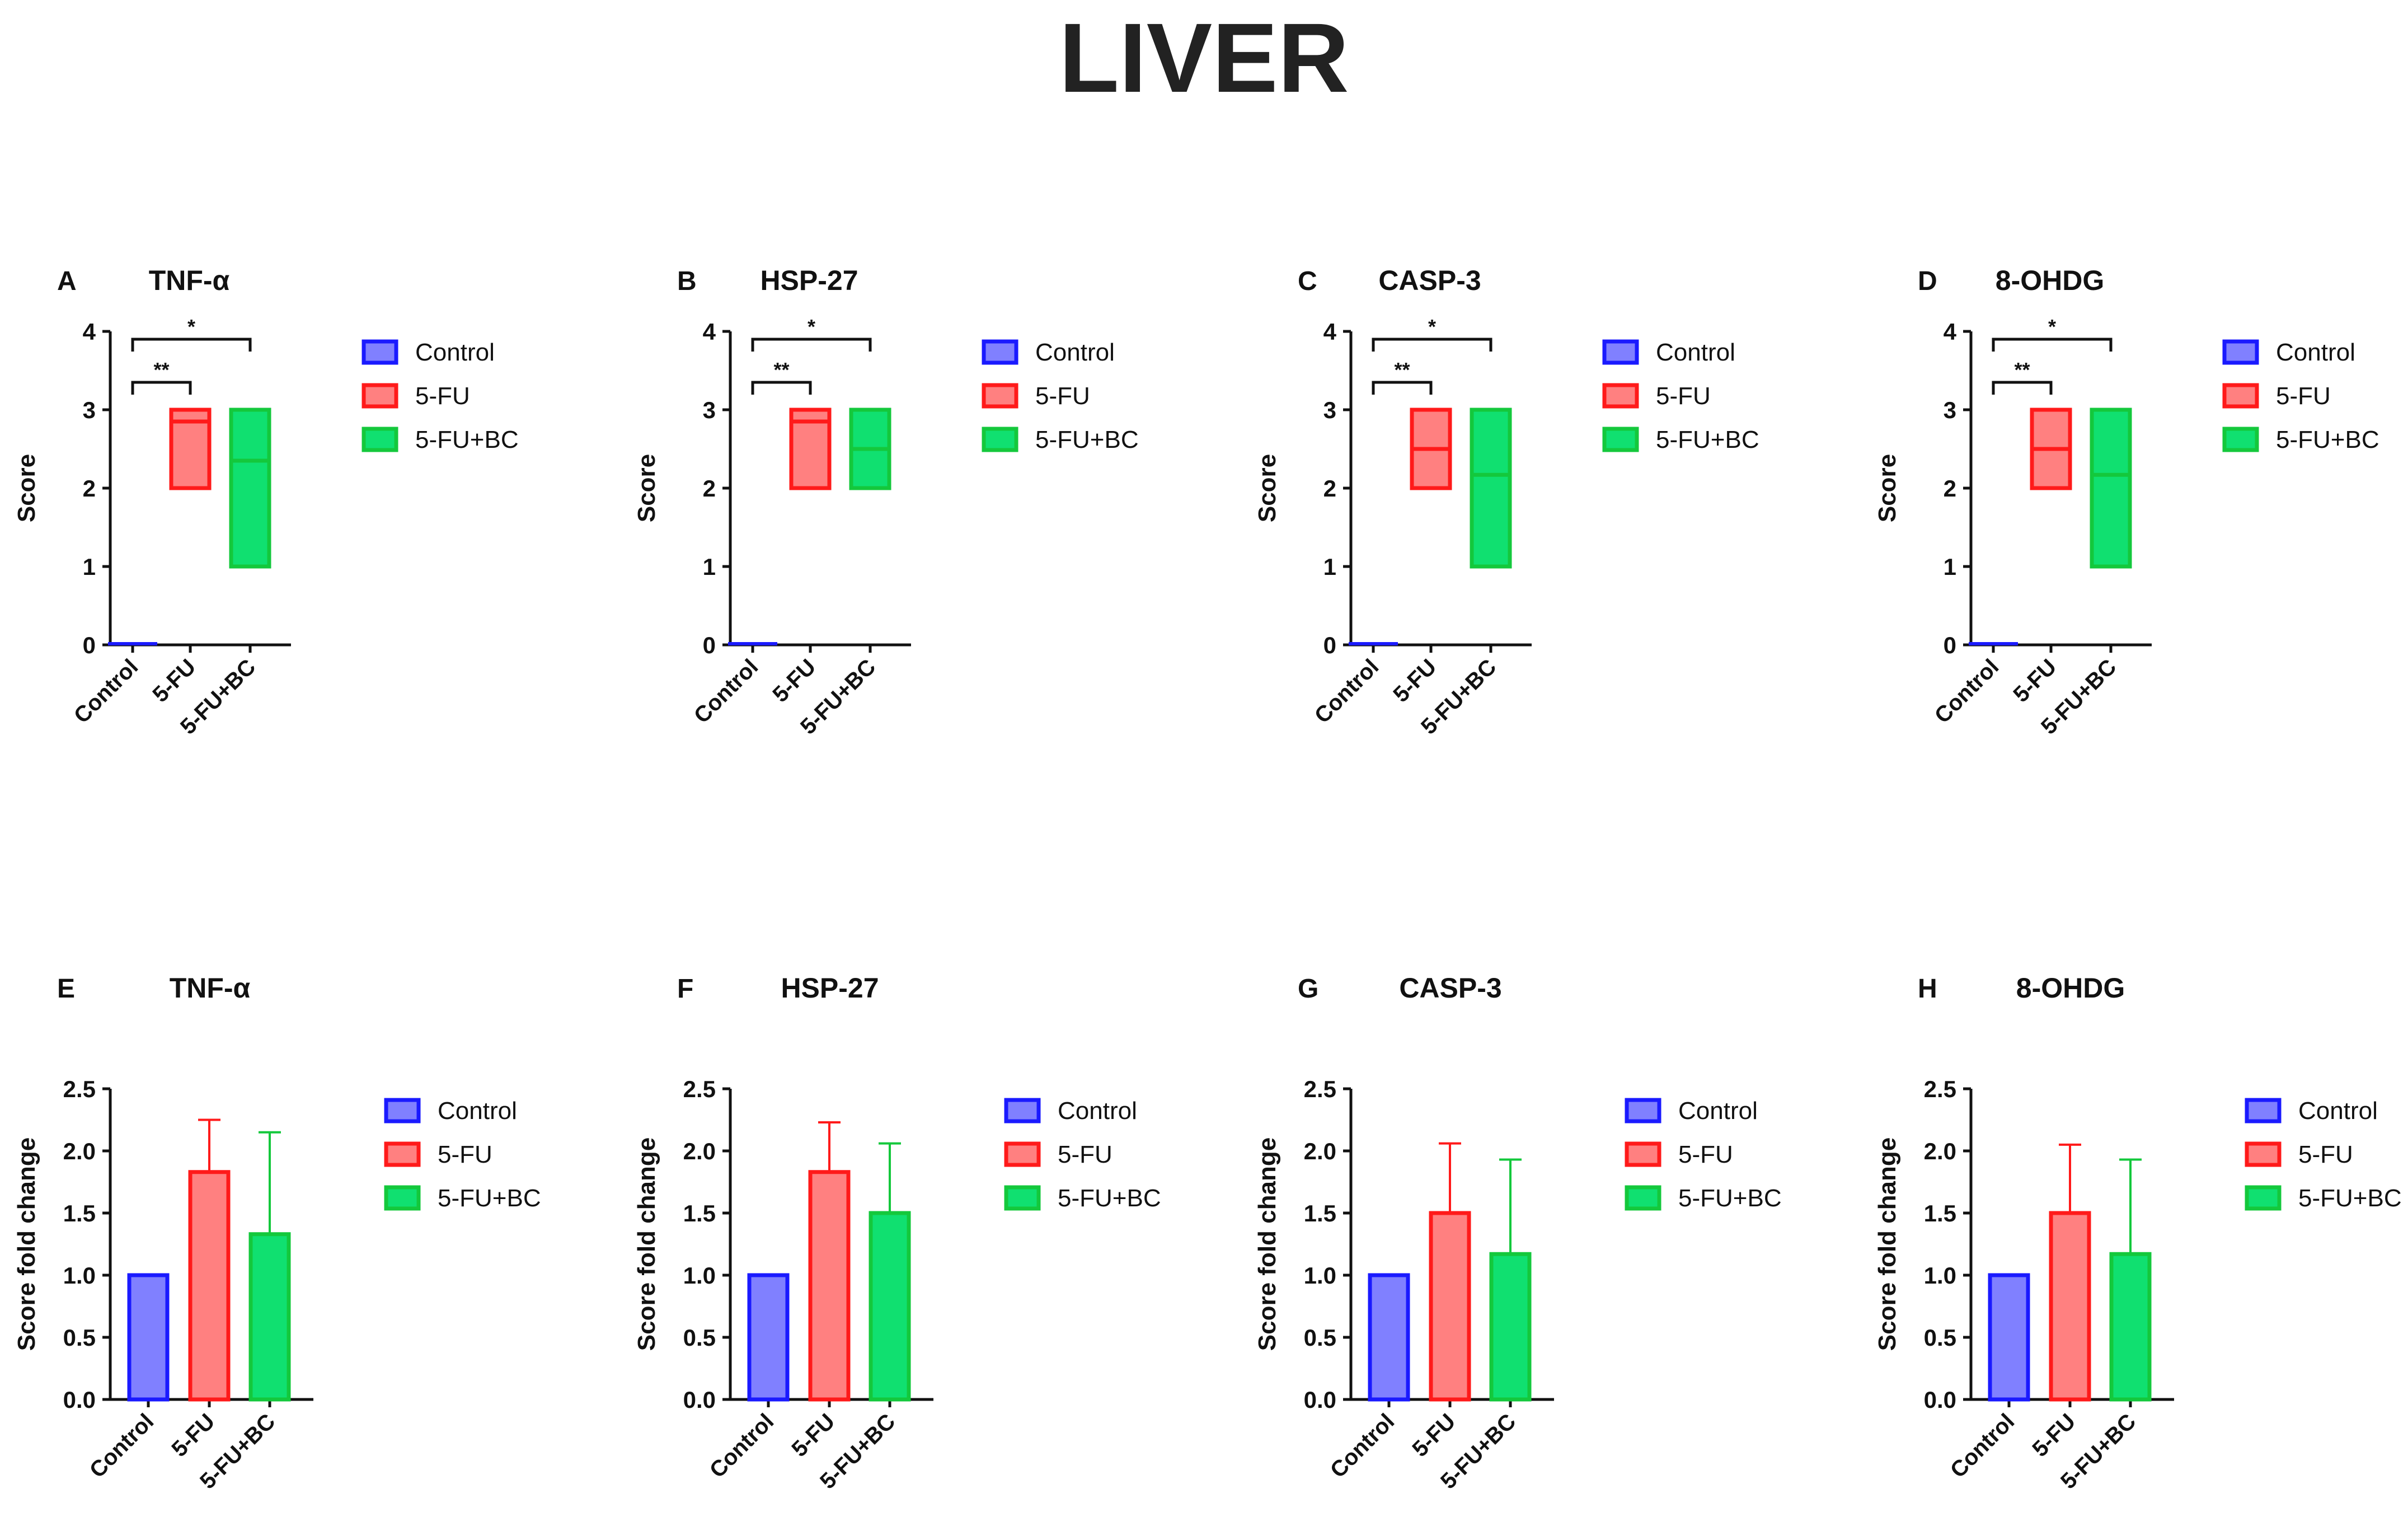 The image size is (2408, 1517). Describe the element at coordinates (1204, 58) in the screenshot. I see `figure-title: LIVER` at that location.